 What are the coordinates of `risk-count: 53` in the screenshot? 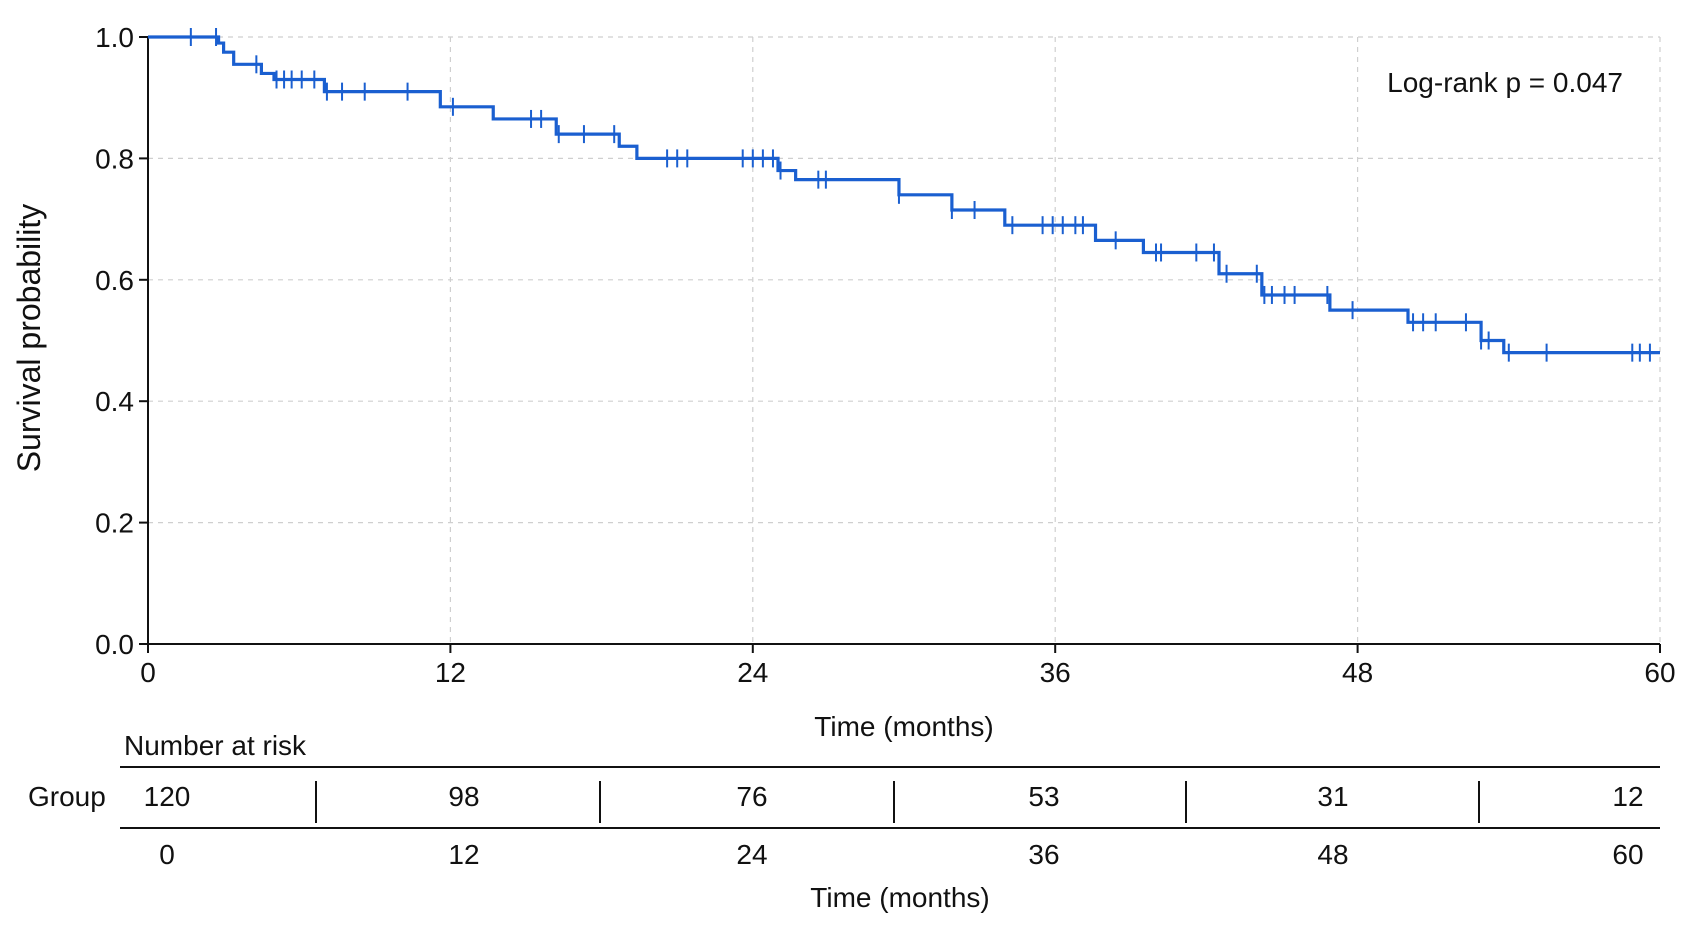 It's located at (1043, 796).